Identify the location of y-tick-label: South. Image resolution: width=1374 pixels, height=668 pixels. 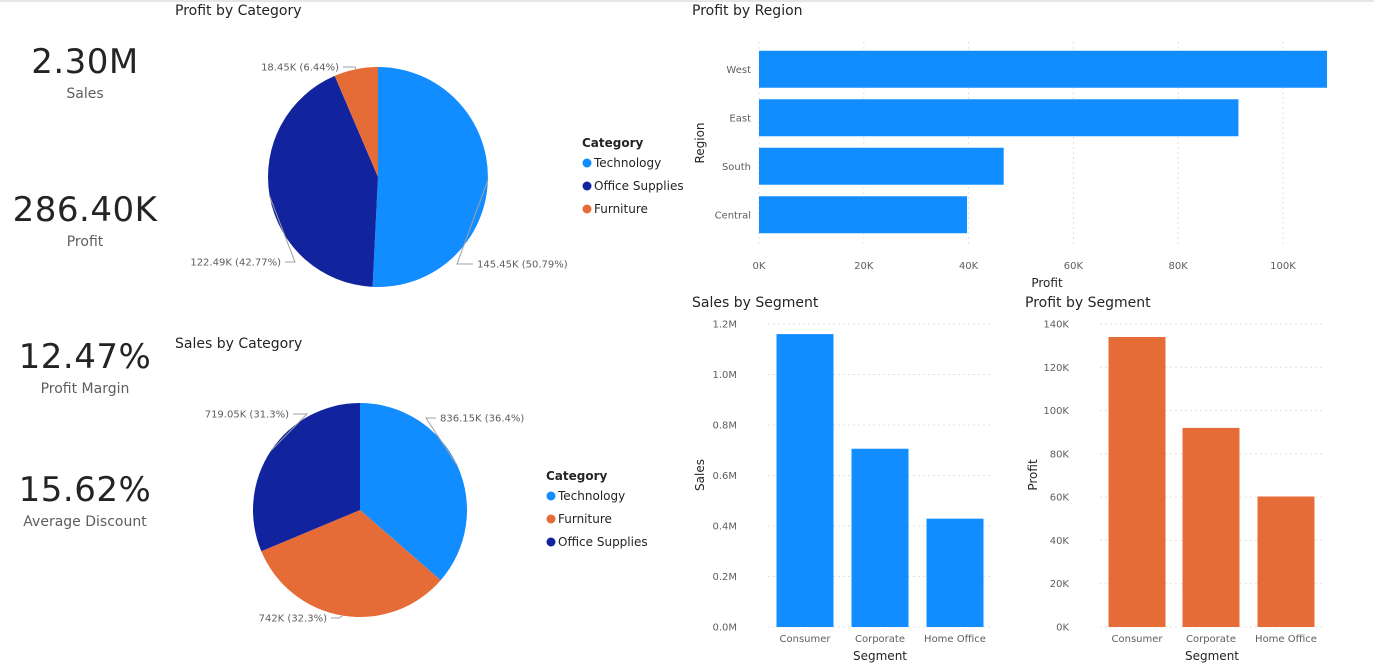
(736, 167).